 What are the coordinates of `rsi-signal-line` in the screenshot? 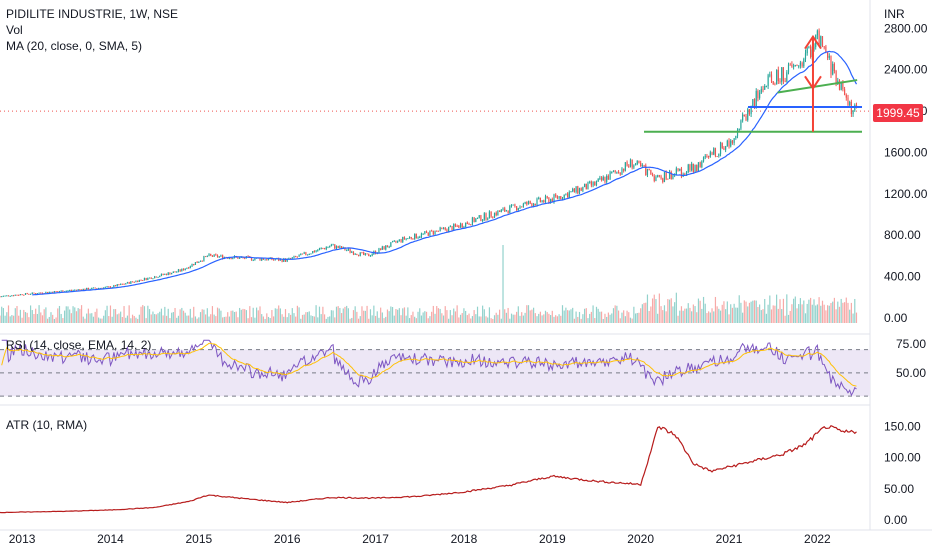 It's located at (429, 364).